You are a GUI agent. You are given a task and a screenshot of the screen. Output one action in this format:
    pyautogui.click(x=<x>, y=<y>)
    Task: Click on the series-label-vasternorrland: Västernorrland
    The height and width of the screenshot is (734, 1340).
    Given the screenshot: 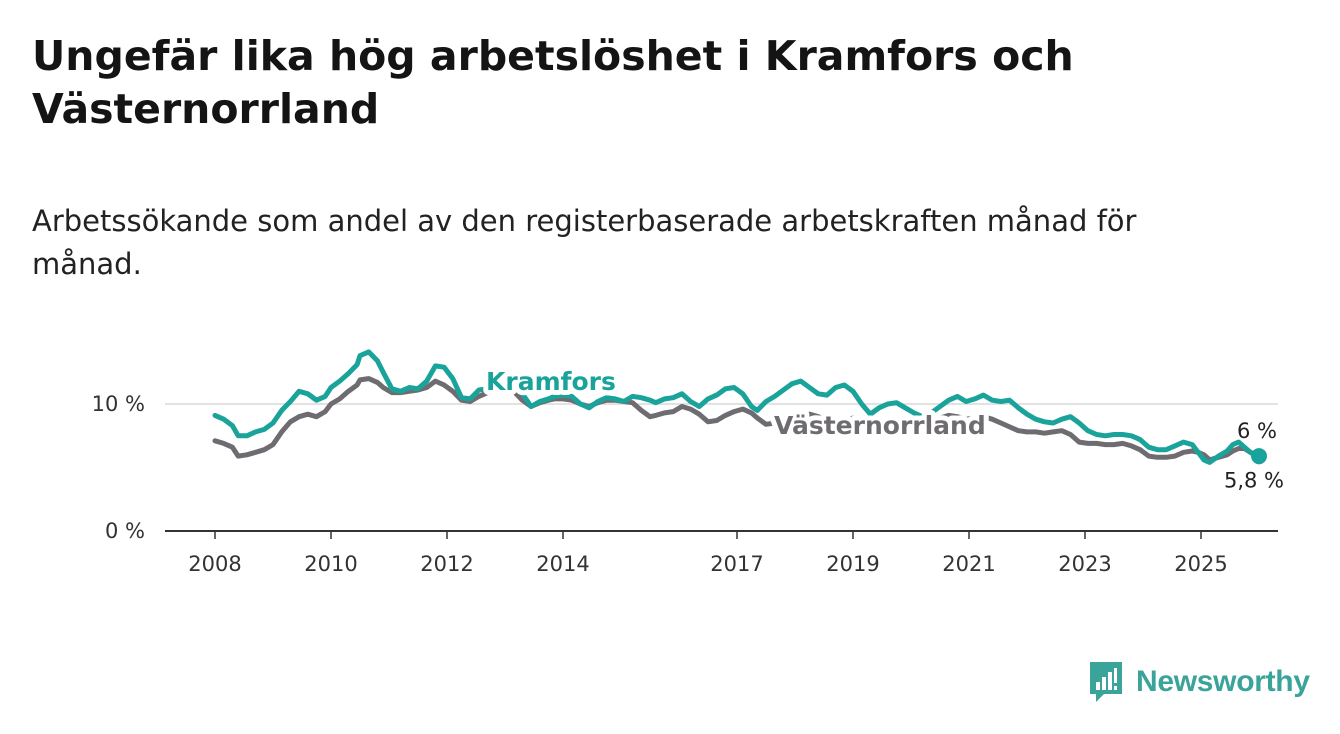 What is the action you would take?
    pyautogui.click(x=880, y=425)
    